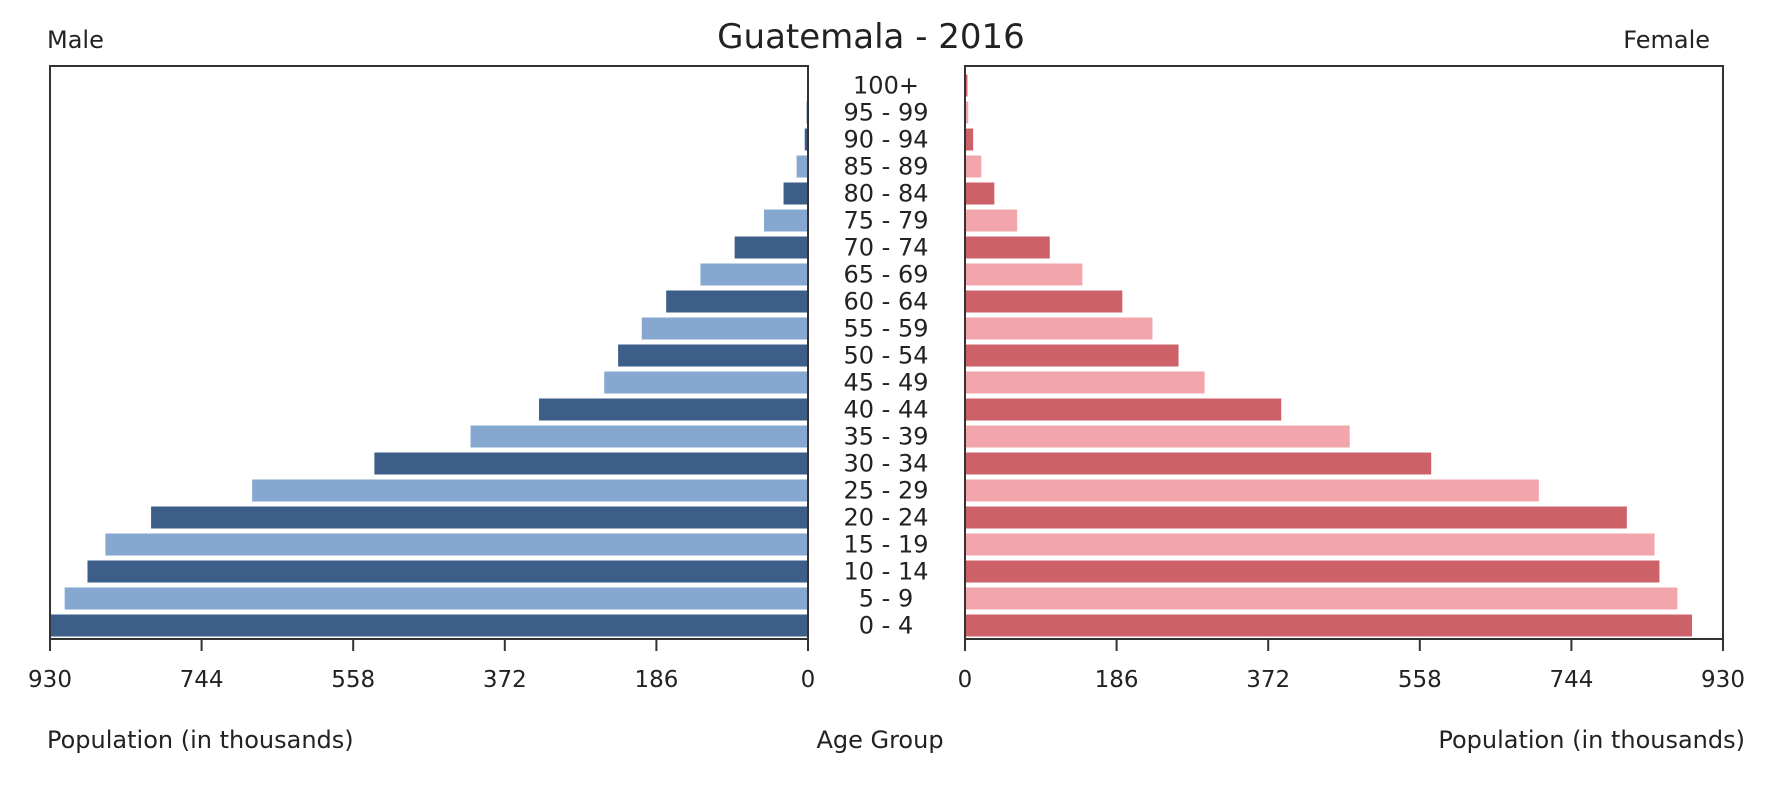 The image size is (1780, 792). Describe the element at coordinates (886, 599) in the screenshot. I see `age-group-label: 5 - 9` at that location.